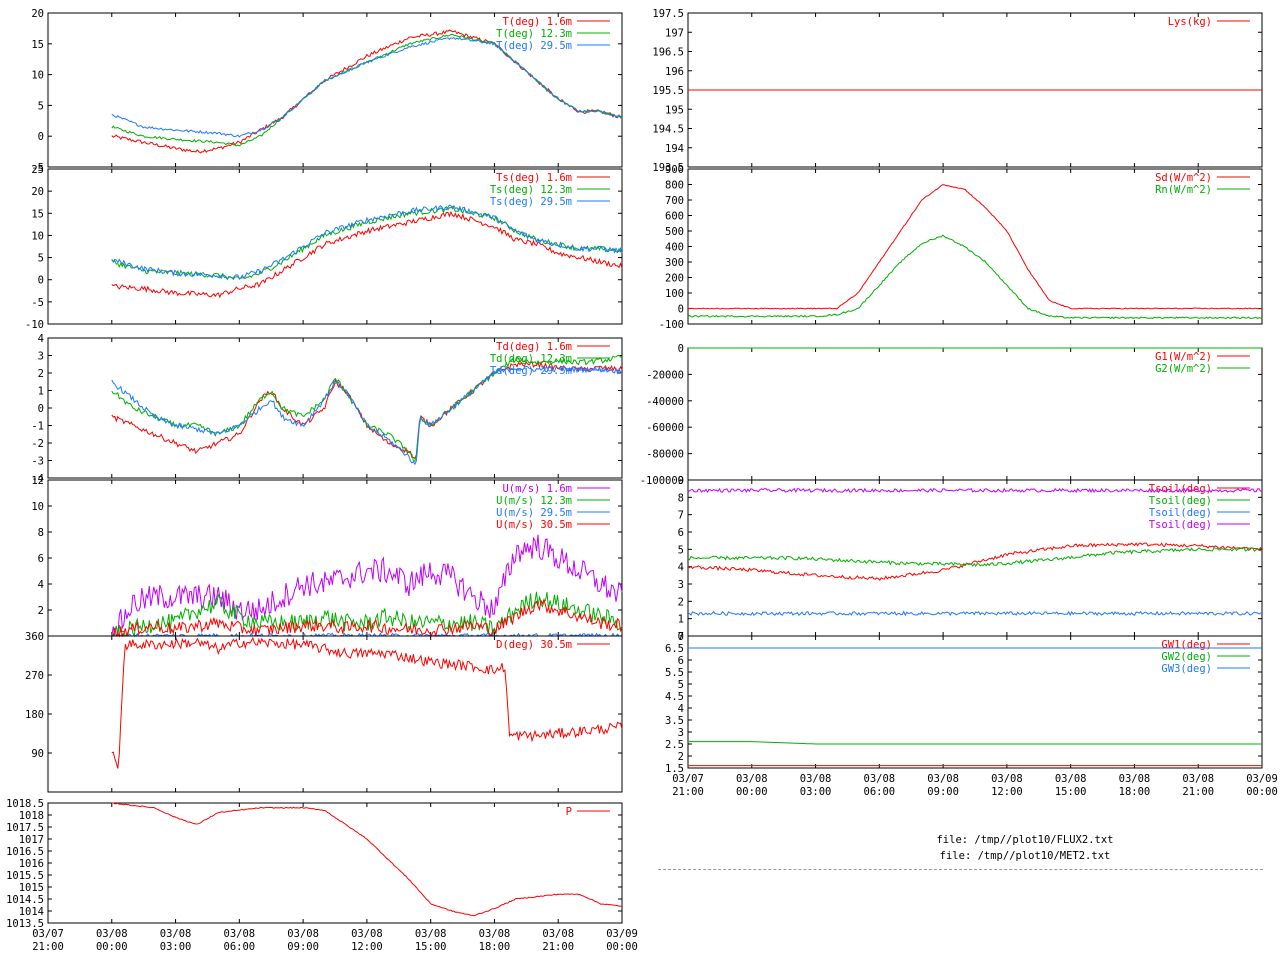 Image resolution: width=1280 pixels, height=960 pixels. I want to click on legend-label: Rn(W/m^2), so click(1183, 190).